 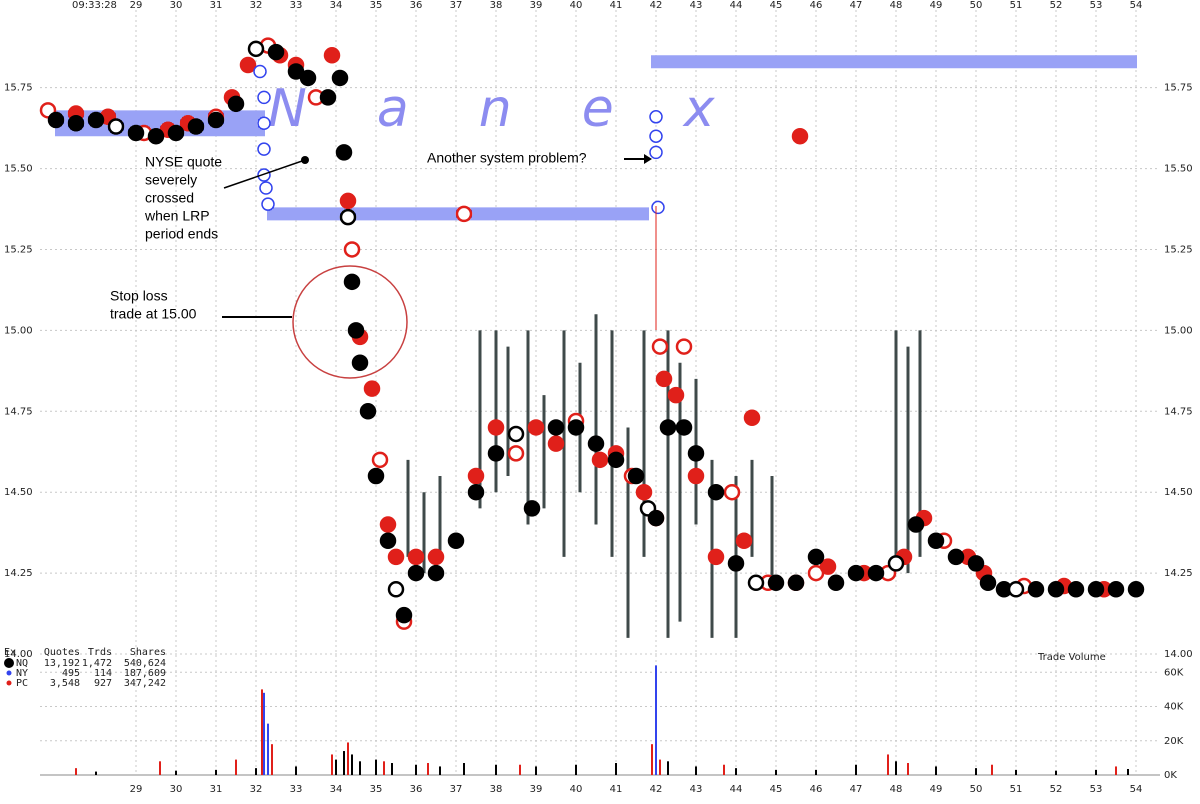 What do you see at coordinates (177, 216) in the screenshot?
I see `annotation: when LRP` at bounding box center [177, 216].